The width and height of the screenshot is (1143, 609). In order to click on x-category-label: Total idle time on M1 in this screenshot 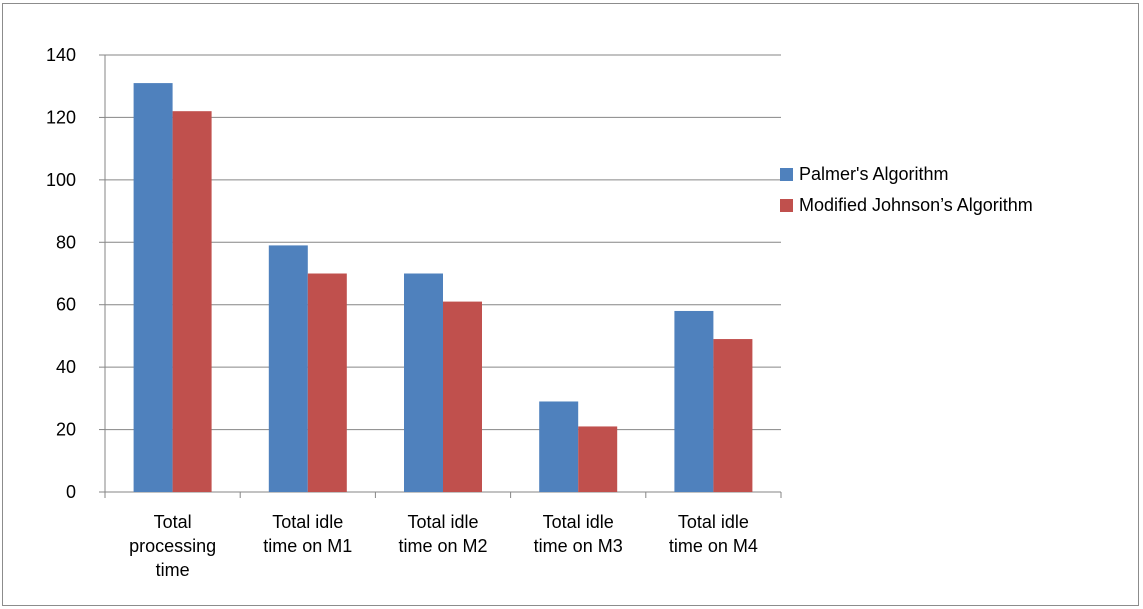, I will do `click(307, 534)`.